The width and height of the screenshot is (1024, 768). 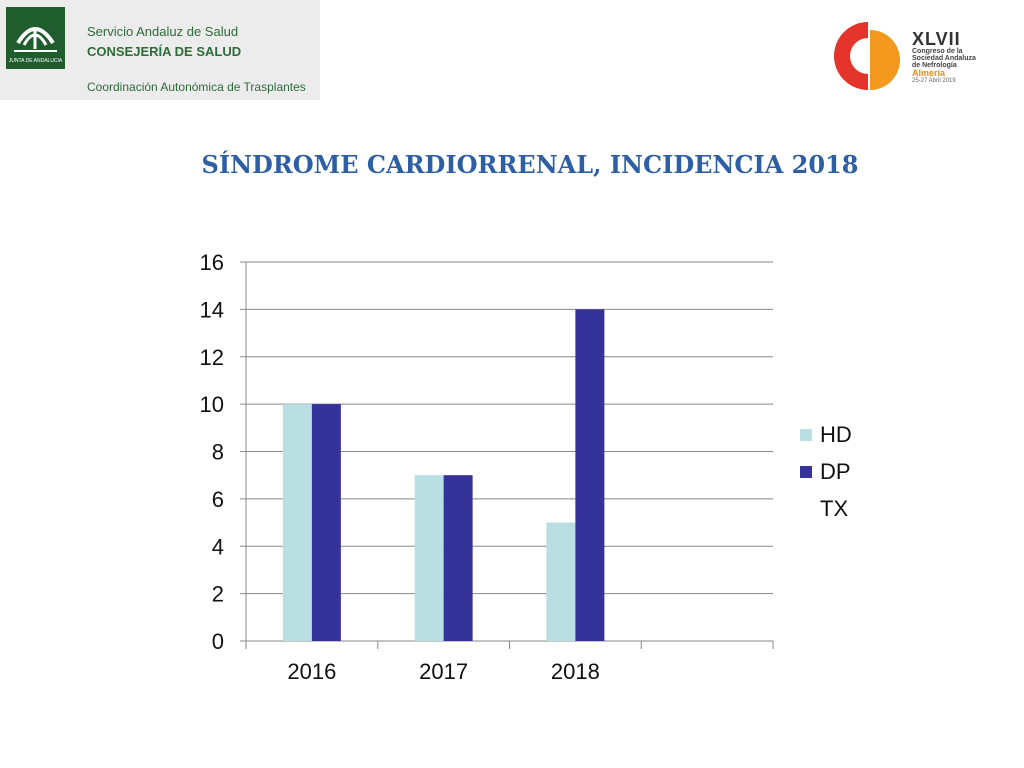 What do you see at coordinates (575, 671) in the screenshot?
I see `x-tick-label: 2018` at bounding box center [575, 671].